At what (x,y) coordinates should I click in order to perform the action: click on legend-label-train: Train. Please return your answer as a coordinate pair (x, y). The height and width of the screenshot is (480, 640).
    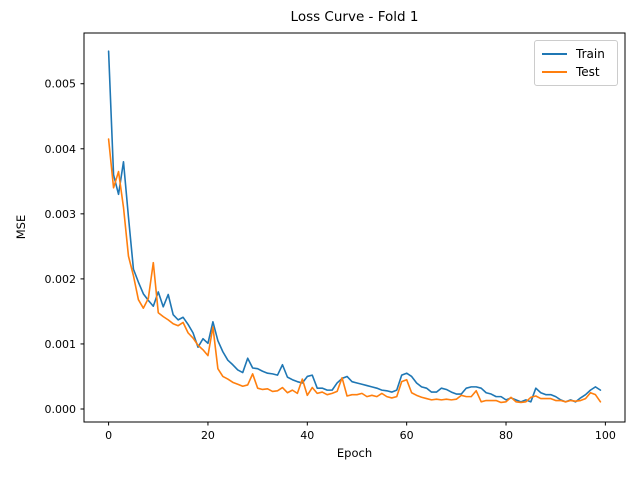
    Looking at the image, I should click on (590, 54).